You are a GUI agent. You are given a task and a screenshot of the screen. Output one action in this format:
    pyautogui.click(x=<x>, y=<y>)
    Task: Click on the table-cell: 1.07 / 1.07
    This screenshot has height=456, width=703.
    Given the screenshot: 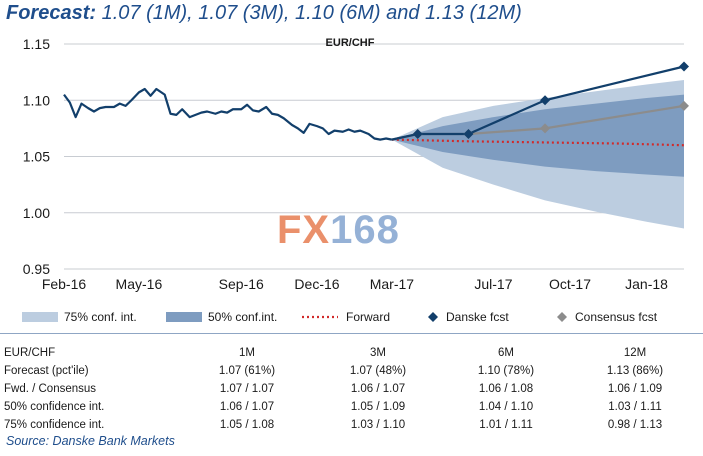 What is the action you would take?
    pyautogui.click(x=247, y=389)
    